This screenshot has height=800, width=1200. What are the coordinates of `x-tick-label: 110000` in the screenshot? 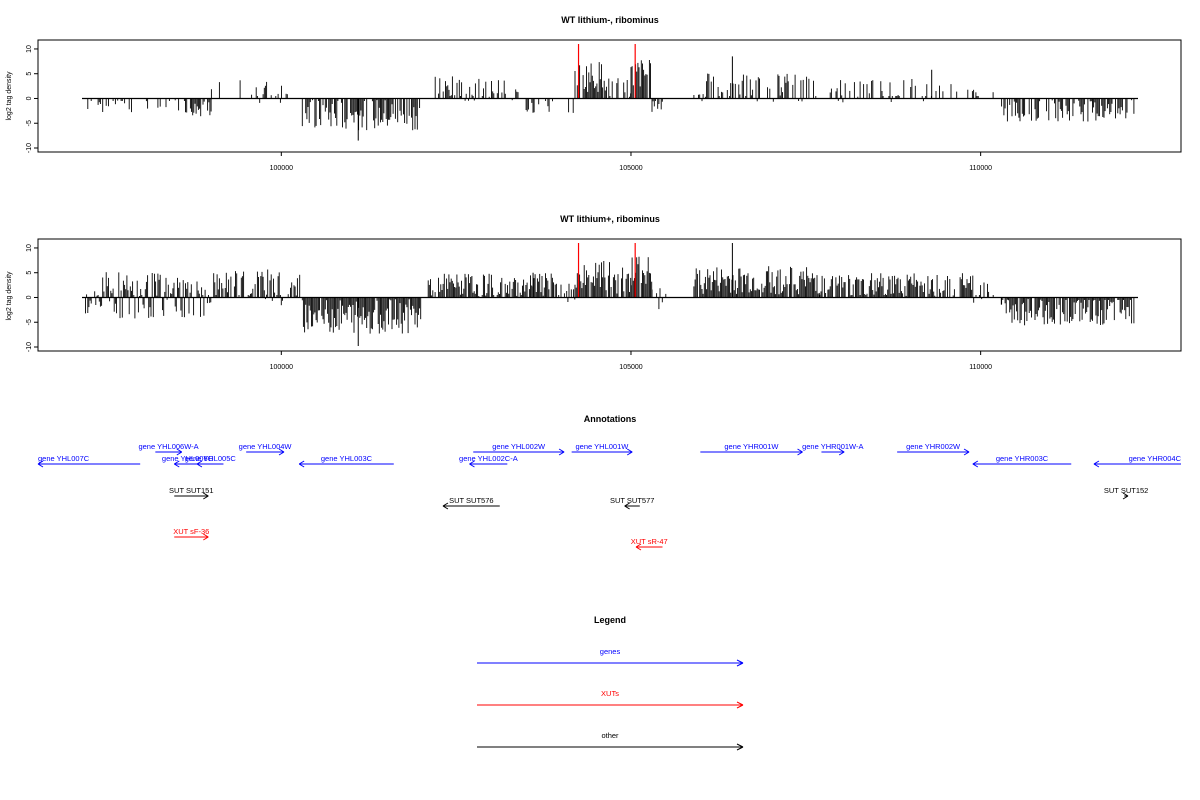 It's located at (980, 168).